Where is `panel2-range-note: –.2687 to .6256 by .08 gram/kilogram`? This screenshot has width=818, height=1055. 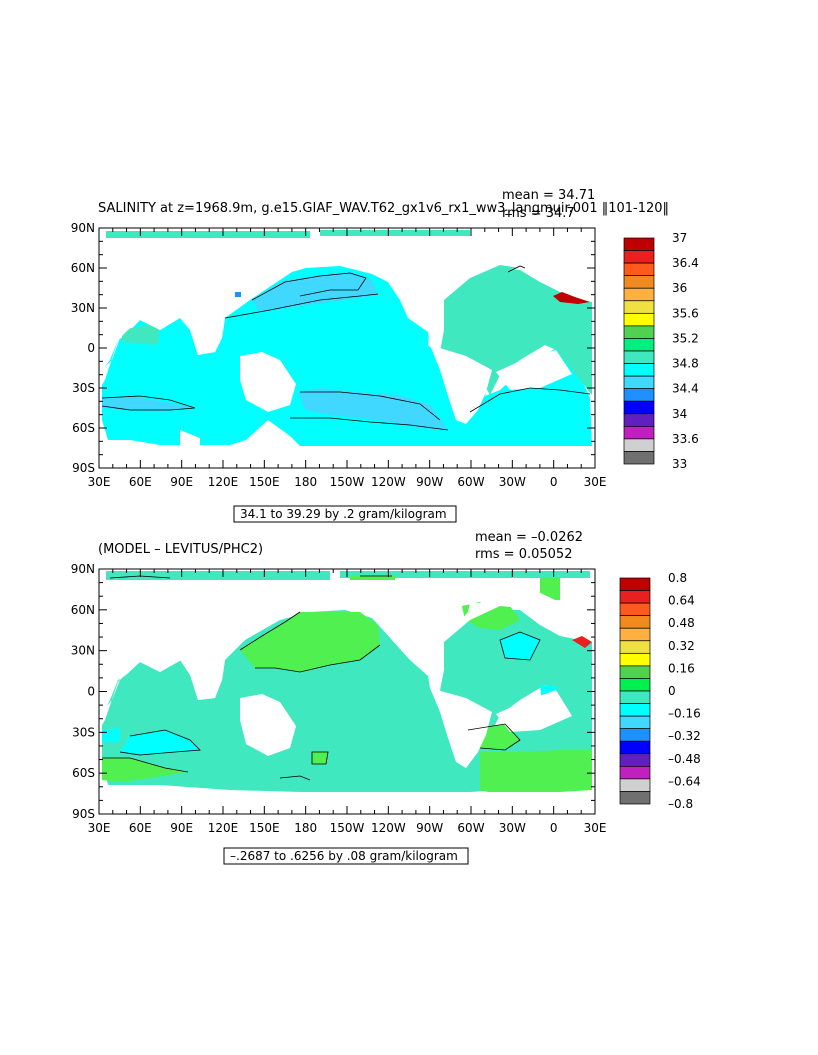
panel2-range-note: –.2687 to .6256 by .08 gram/kilogram is located at coordinates (344, 856).